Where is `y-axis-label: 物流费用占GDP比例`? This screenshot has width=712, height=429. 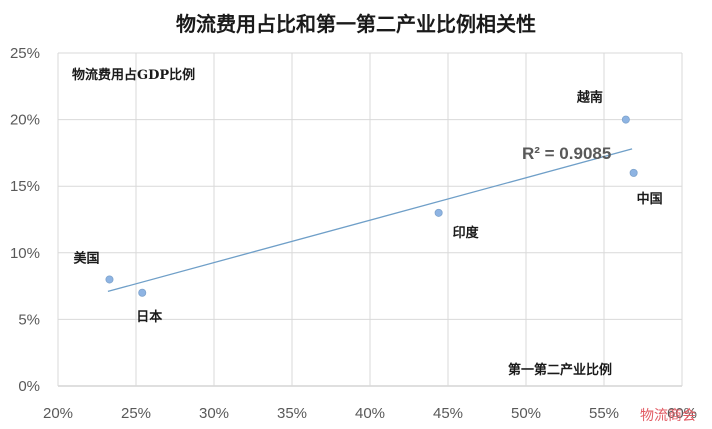
y-axis-label: 物流费用占GDP比例 is located at coordinates (133, 75).